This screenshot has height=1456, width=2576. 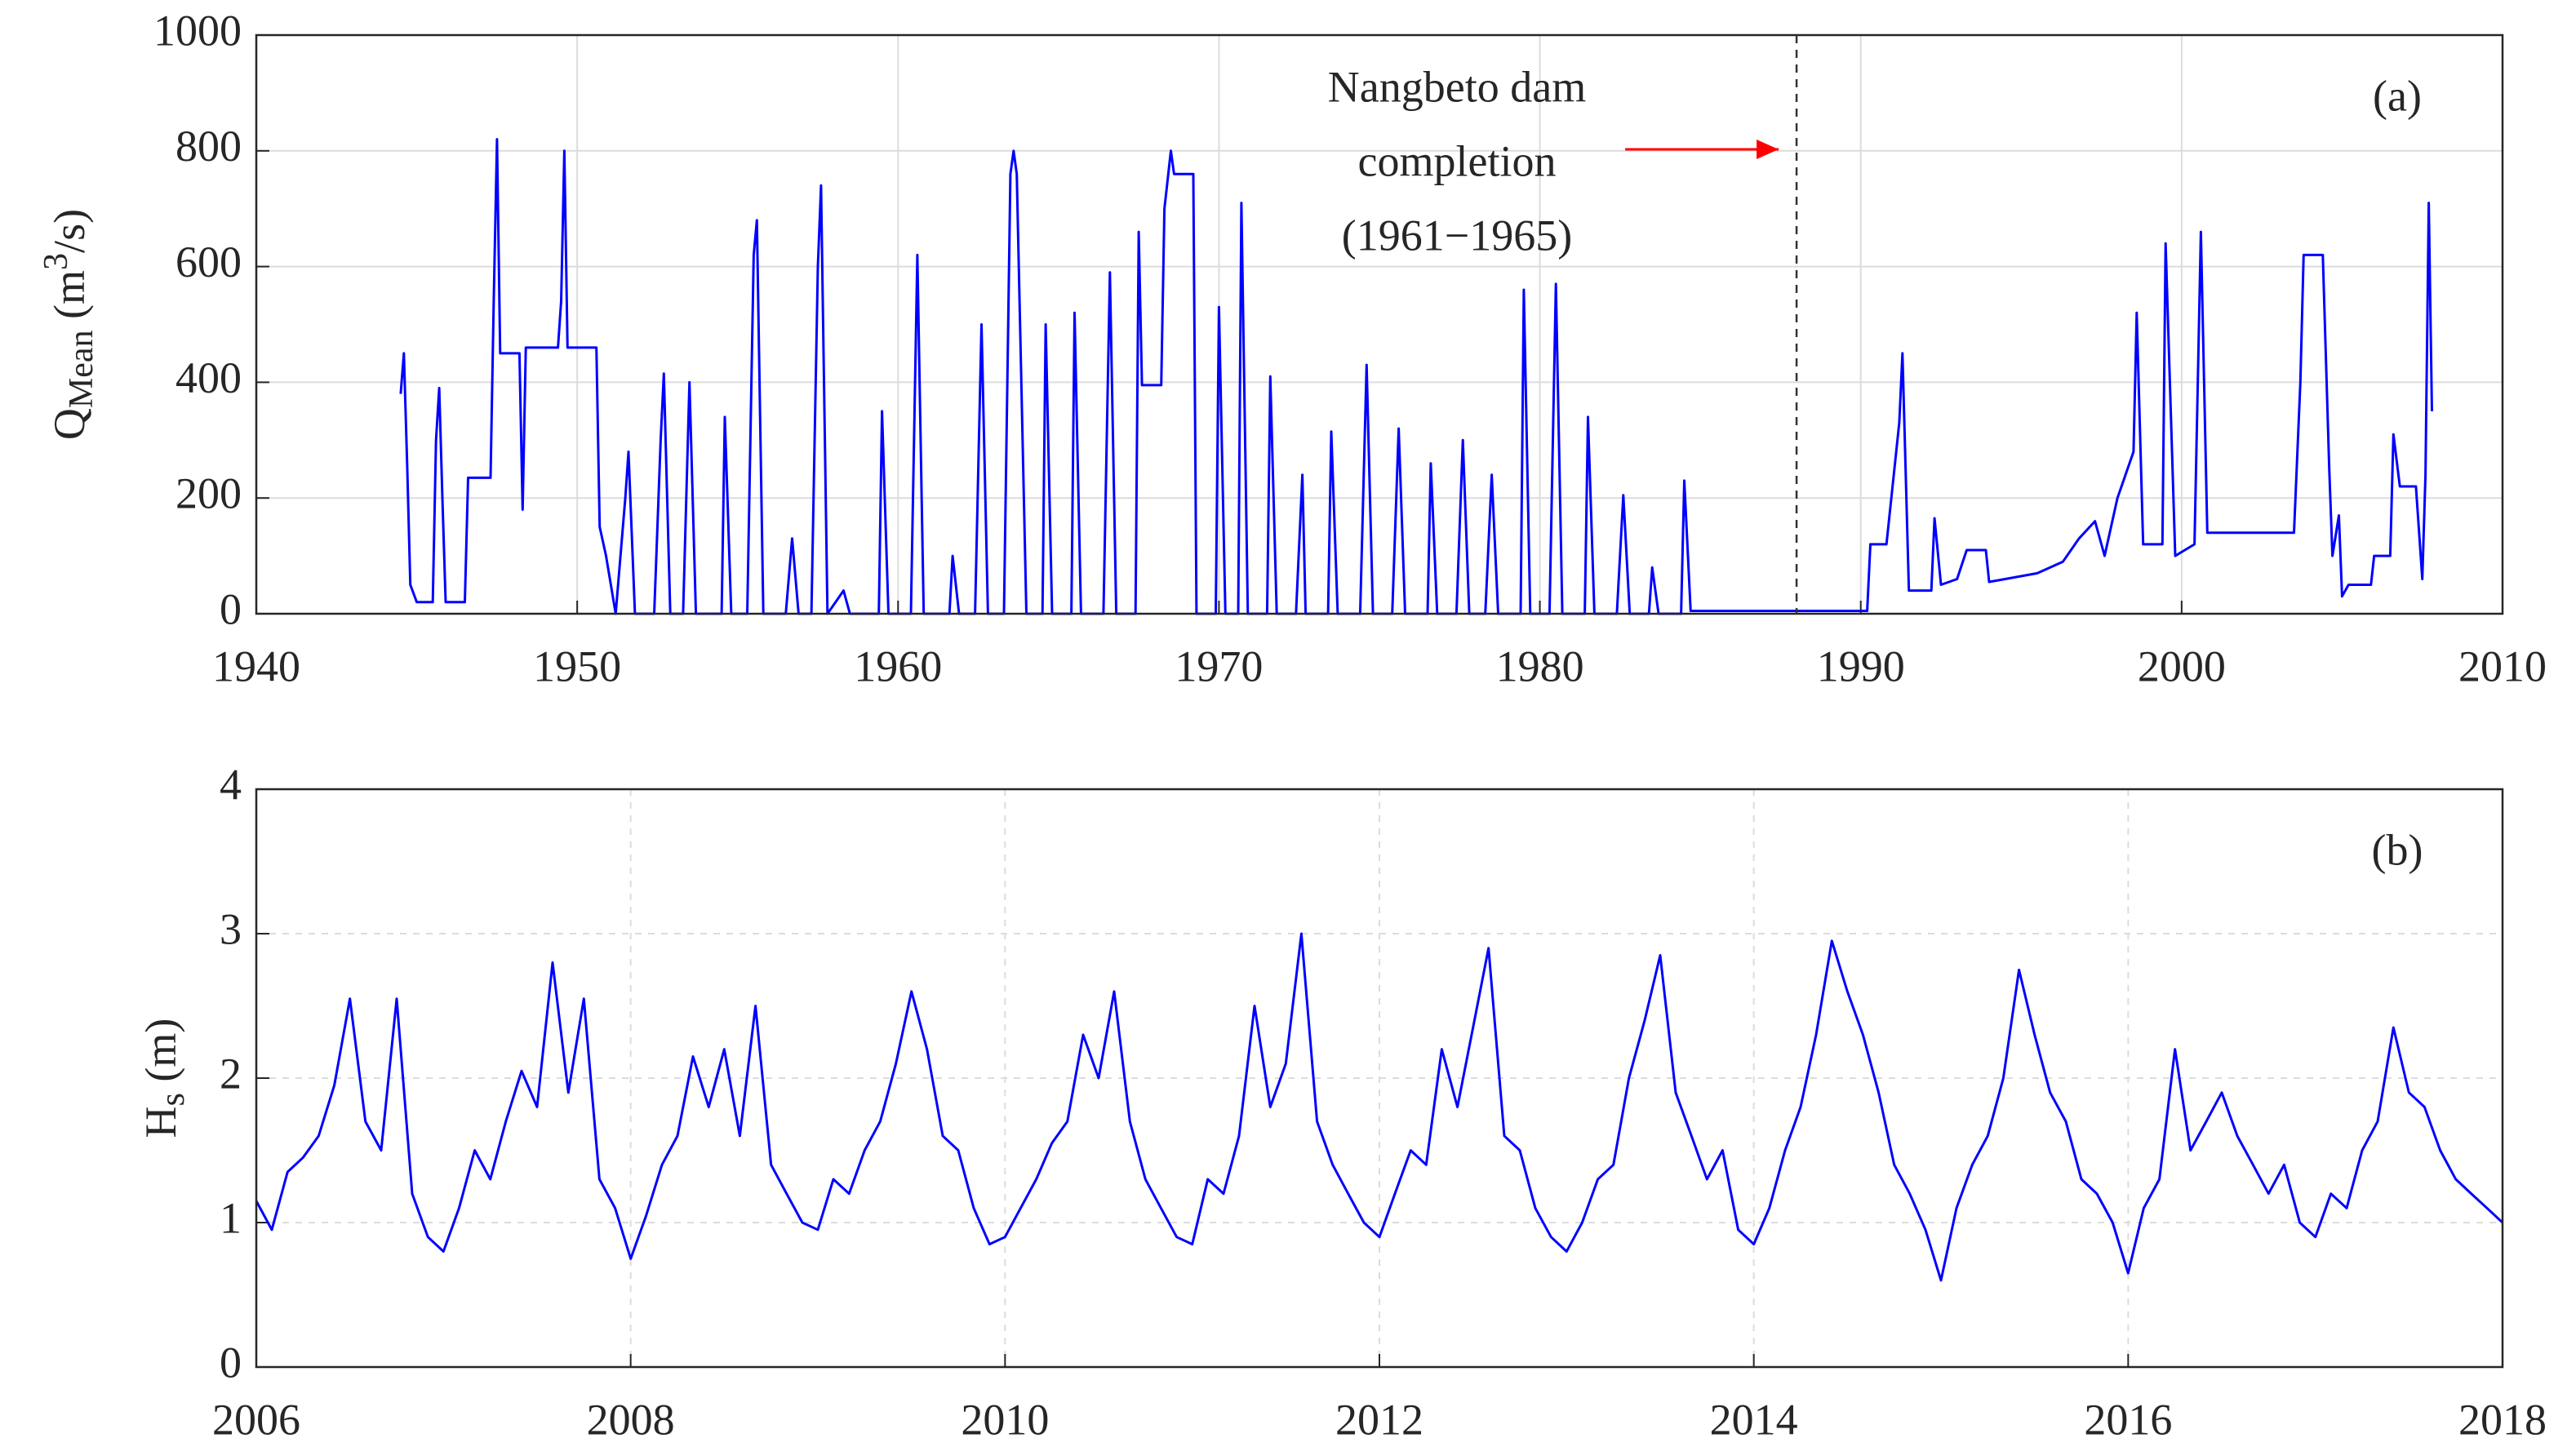 What do you see at coordinates (631, 1419) in the screenshot?
I see `x-tick-label: 2008` at bounding box center [631, 1419].